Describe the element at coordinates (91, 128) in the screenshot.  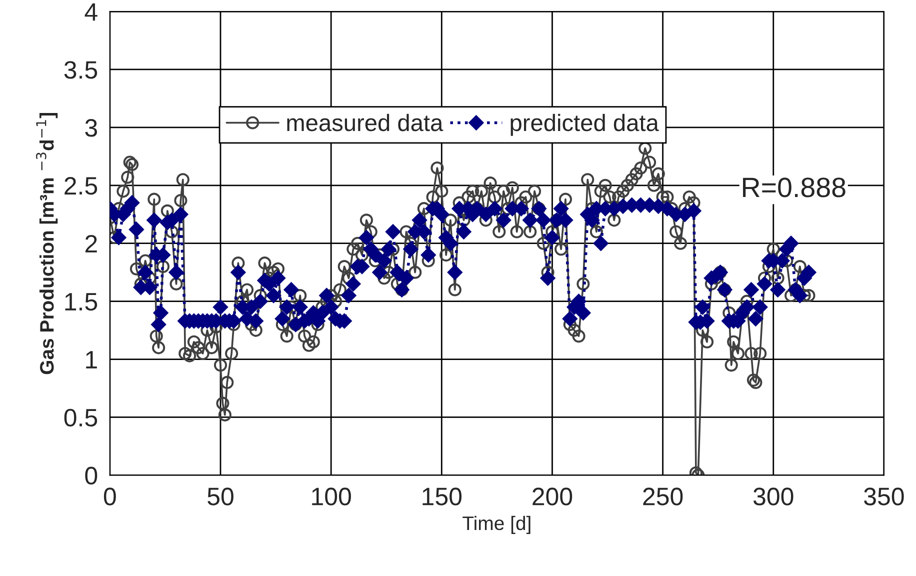
I see `y-tick-label: 3` at that location.